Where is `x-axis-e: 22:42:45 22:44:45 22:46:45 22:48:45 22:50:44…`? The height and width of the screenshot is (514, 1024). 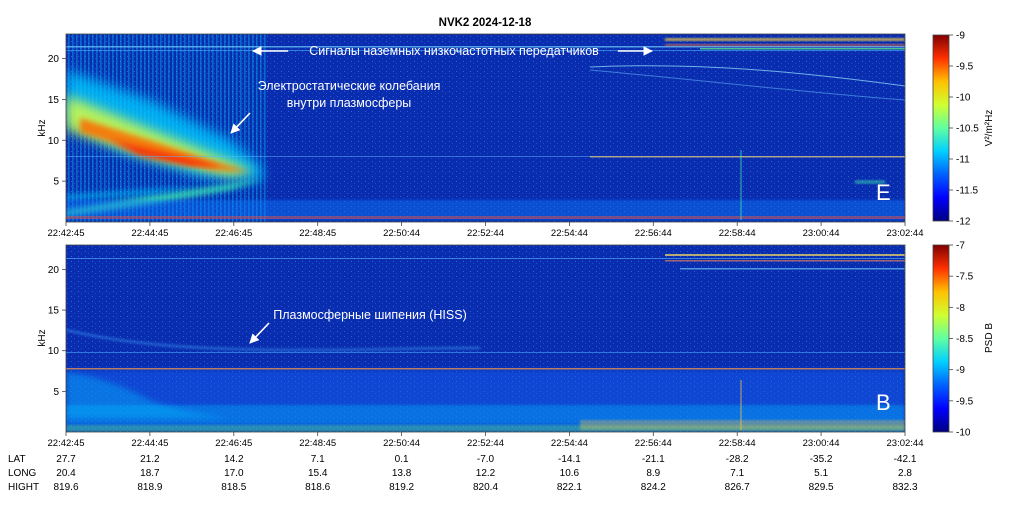
x-axis-e: 22:42:45 22:44:45 22:46:45 22:48:45 22:50:44… is located at coordinates (486, 230).